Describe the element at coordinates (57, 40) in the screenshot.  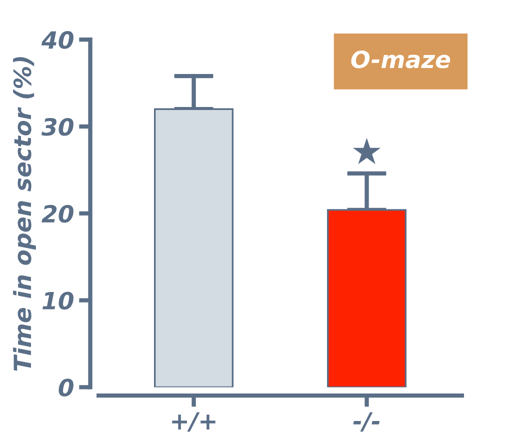
I see `y-tick-label: 40` at that location.